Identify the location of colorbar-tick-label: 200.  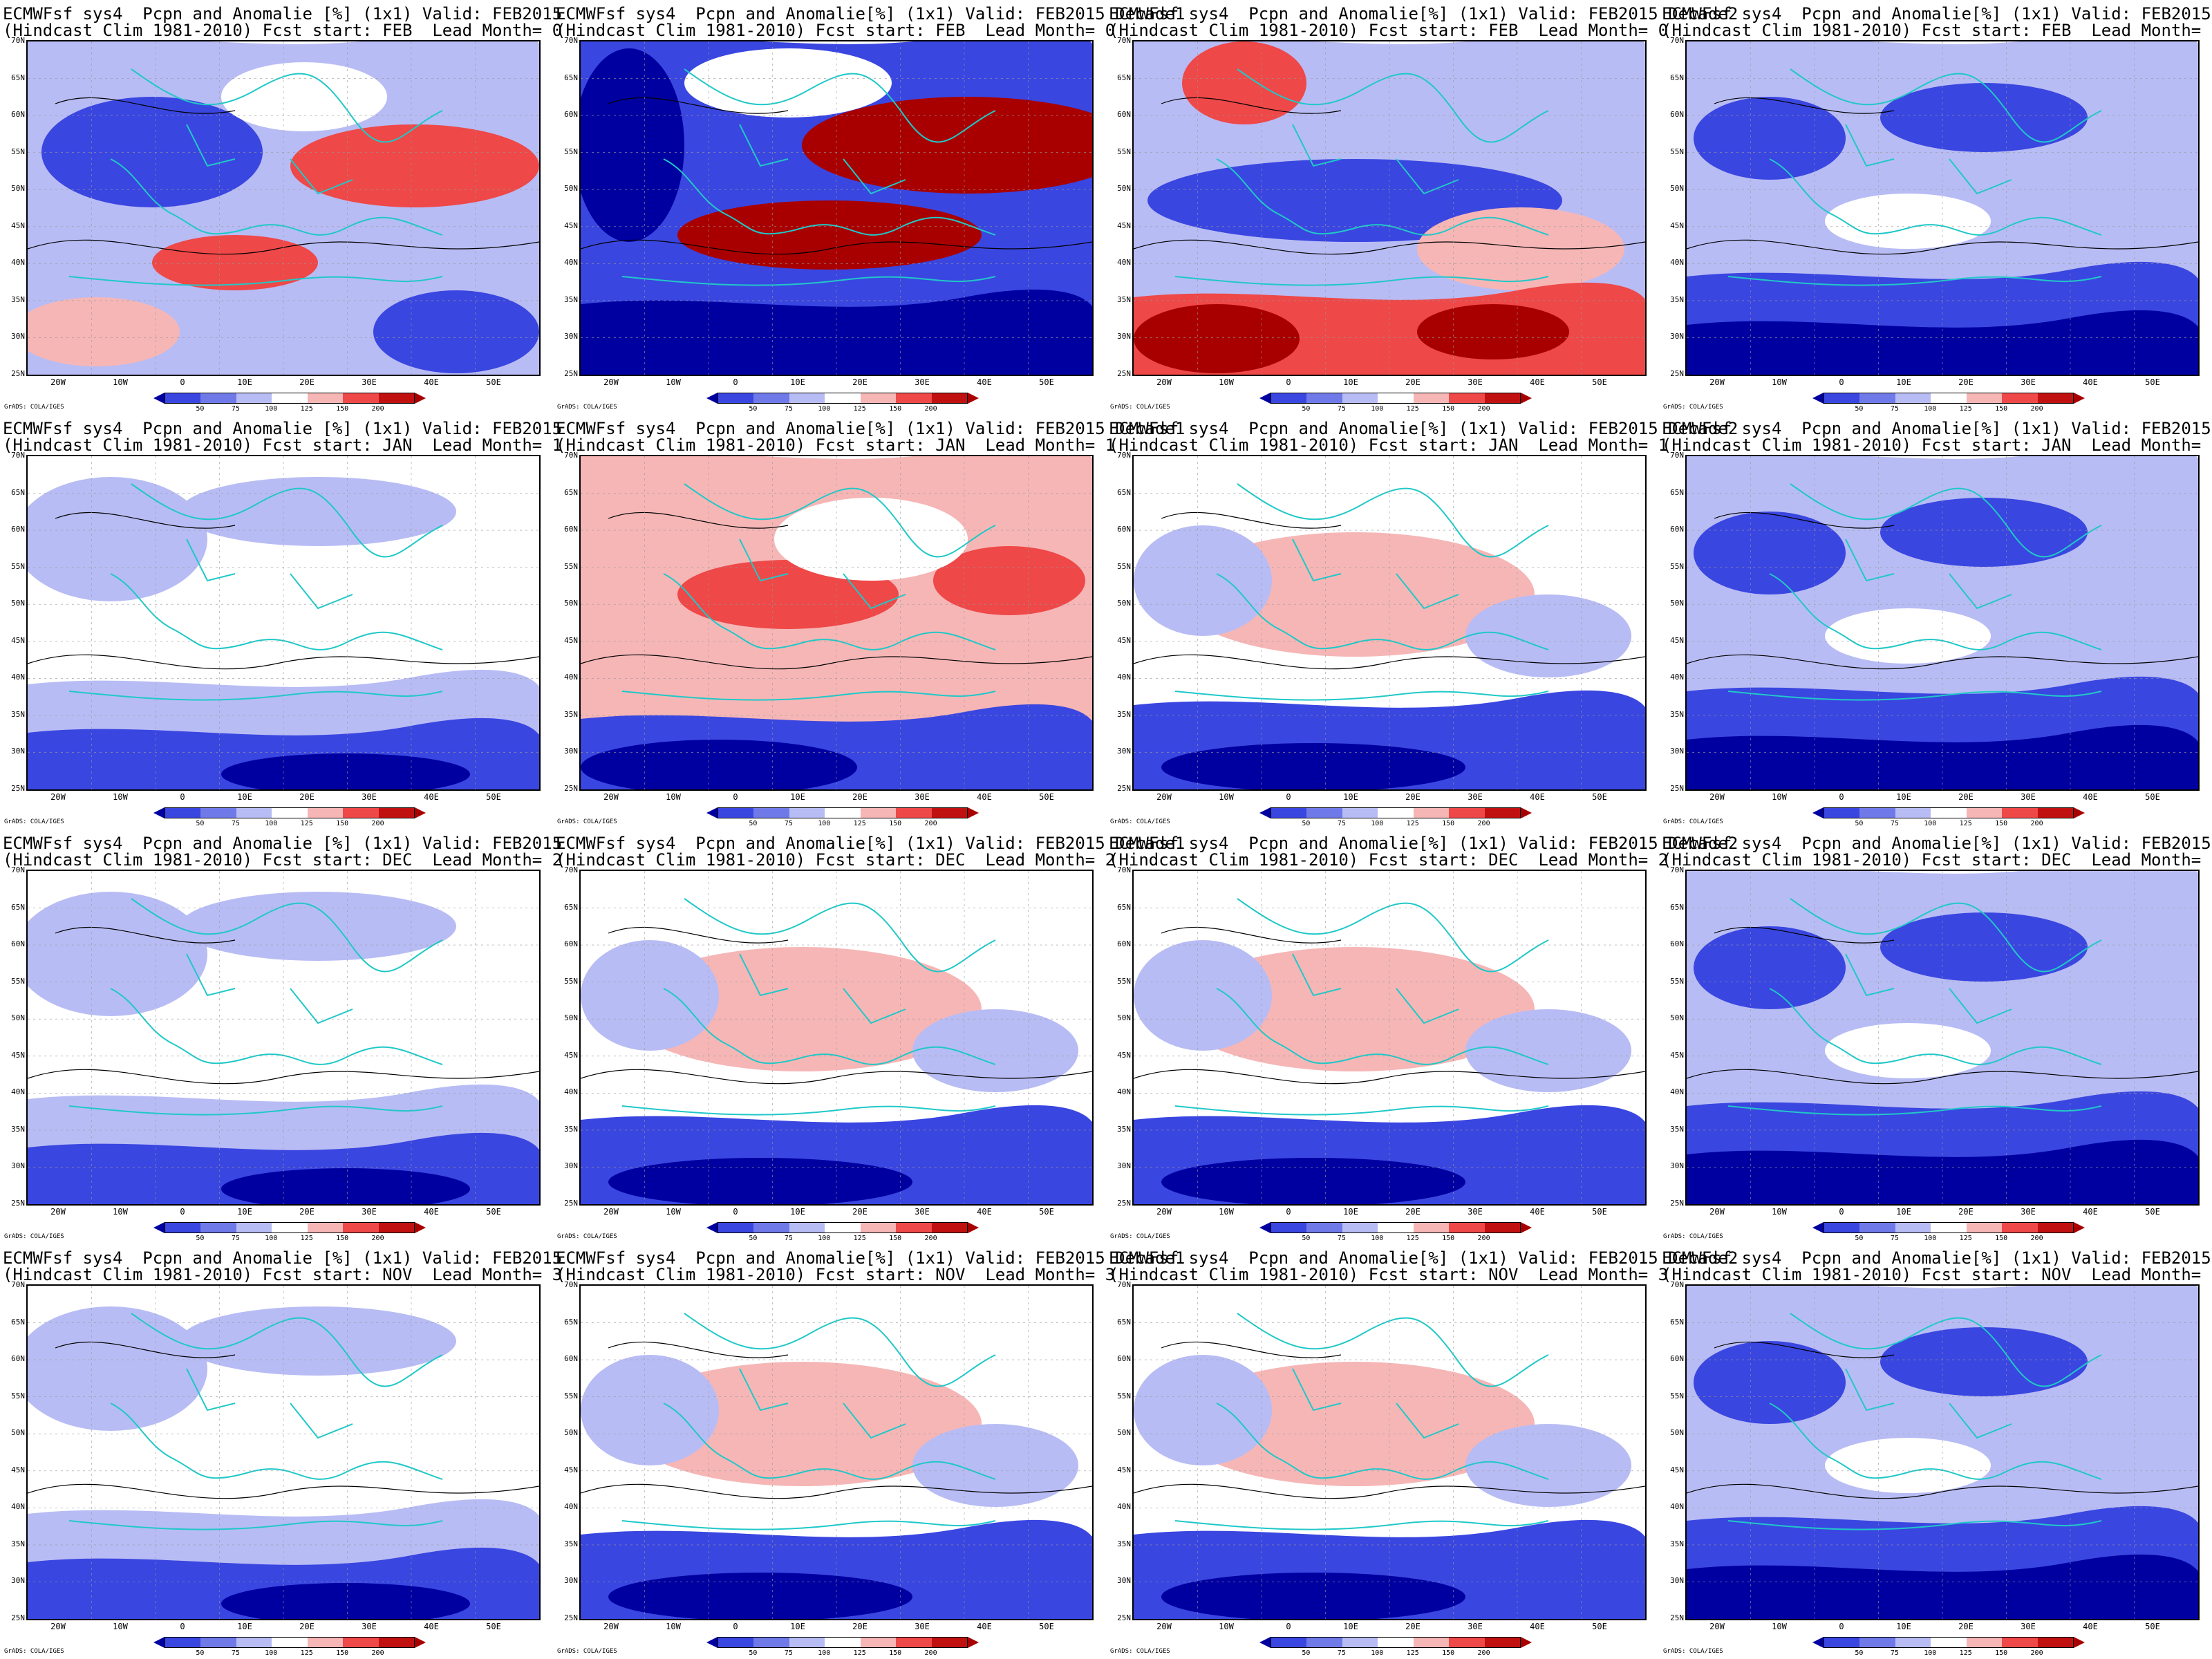
(1483, 1653).